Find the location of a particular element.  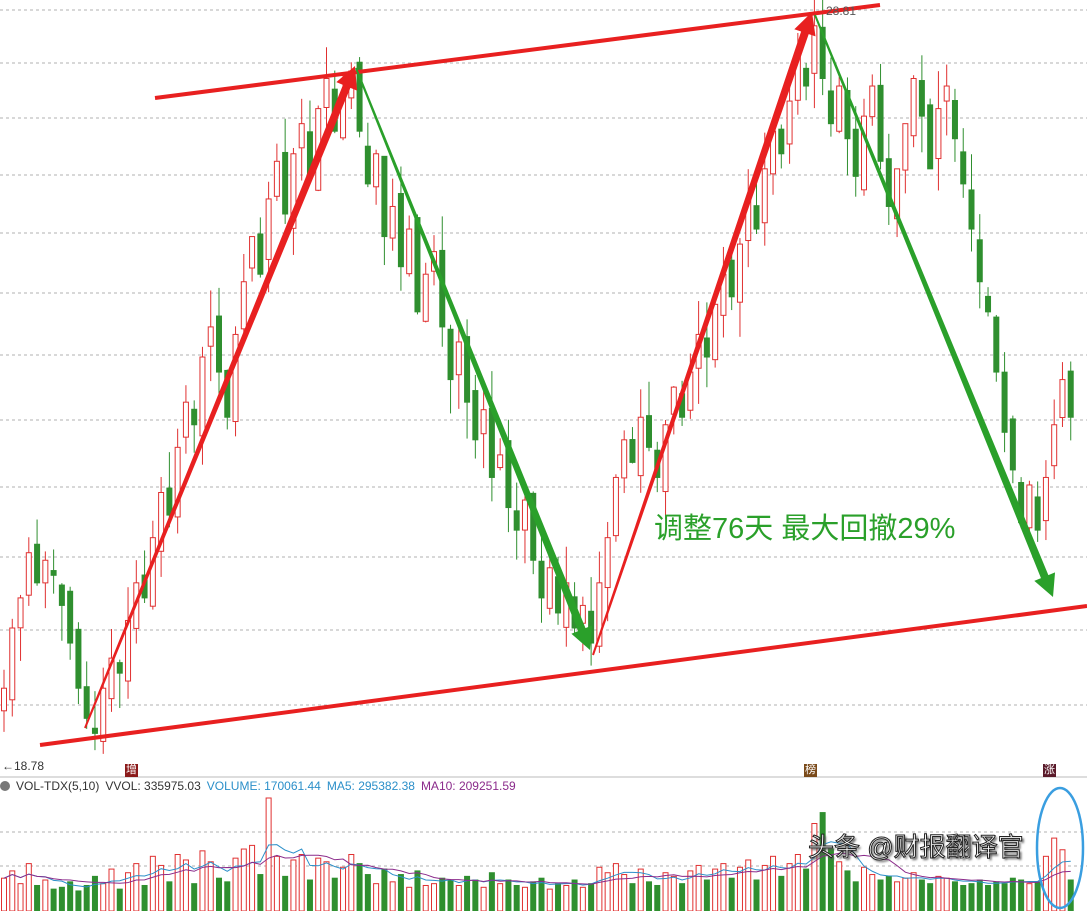

volume-bars is located at coordinates (537, 854).